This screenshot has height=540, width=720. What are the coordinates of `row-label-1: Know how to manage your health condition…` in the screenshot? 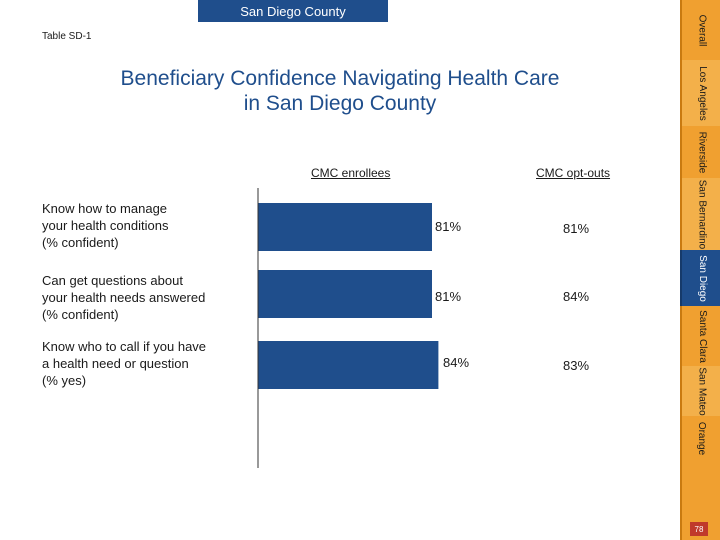 It's located at (142, 225).